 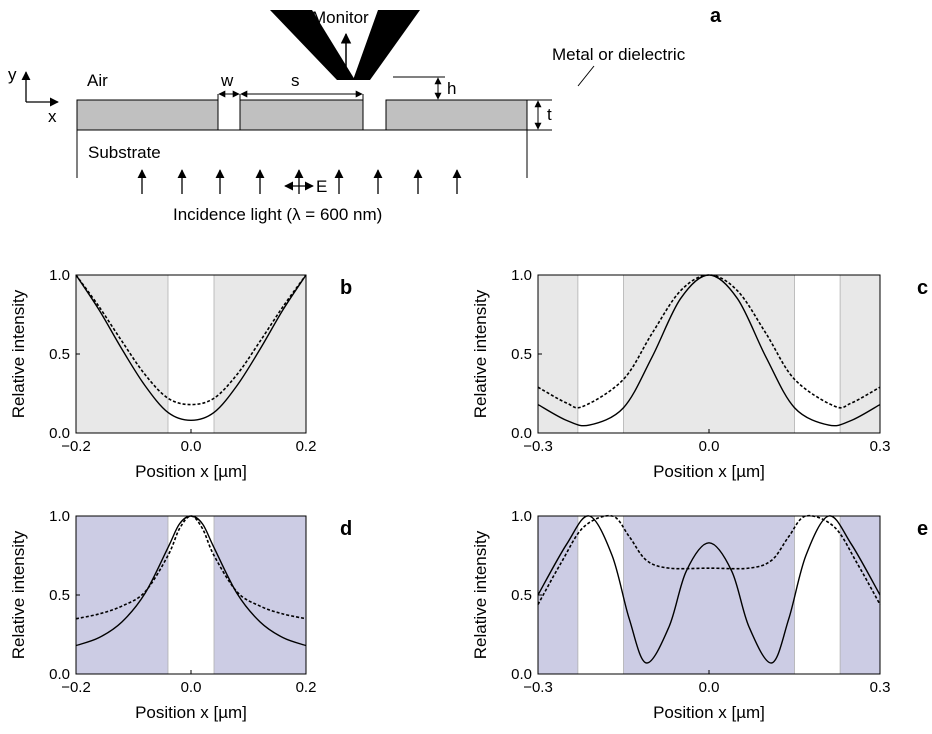 What do you see at coordinates (295, 80) in the screenshot?
I see `dim-s-label: s` at bounding box center [295, 80].